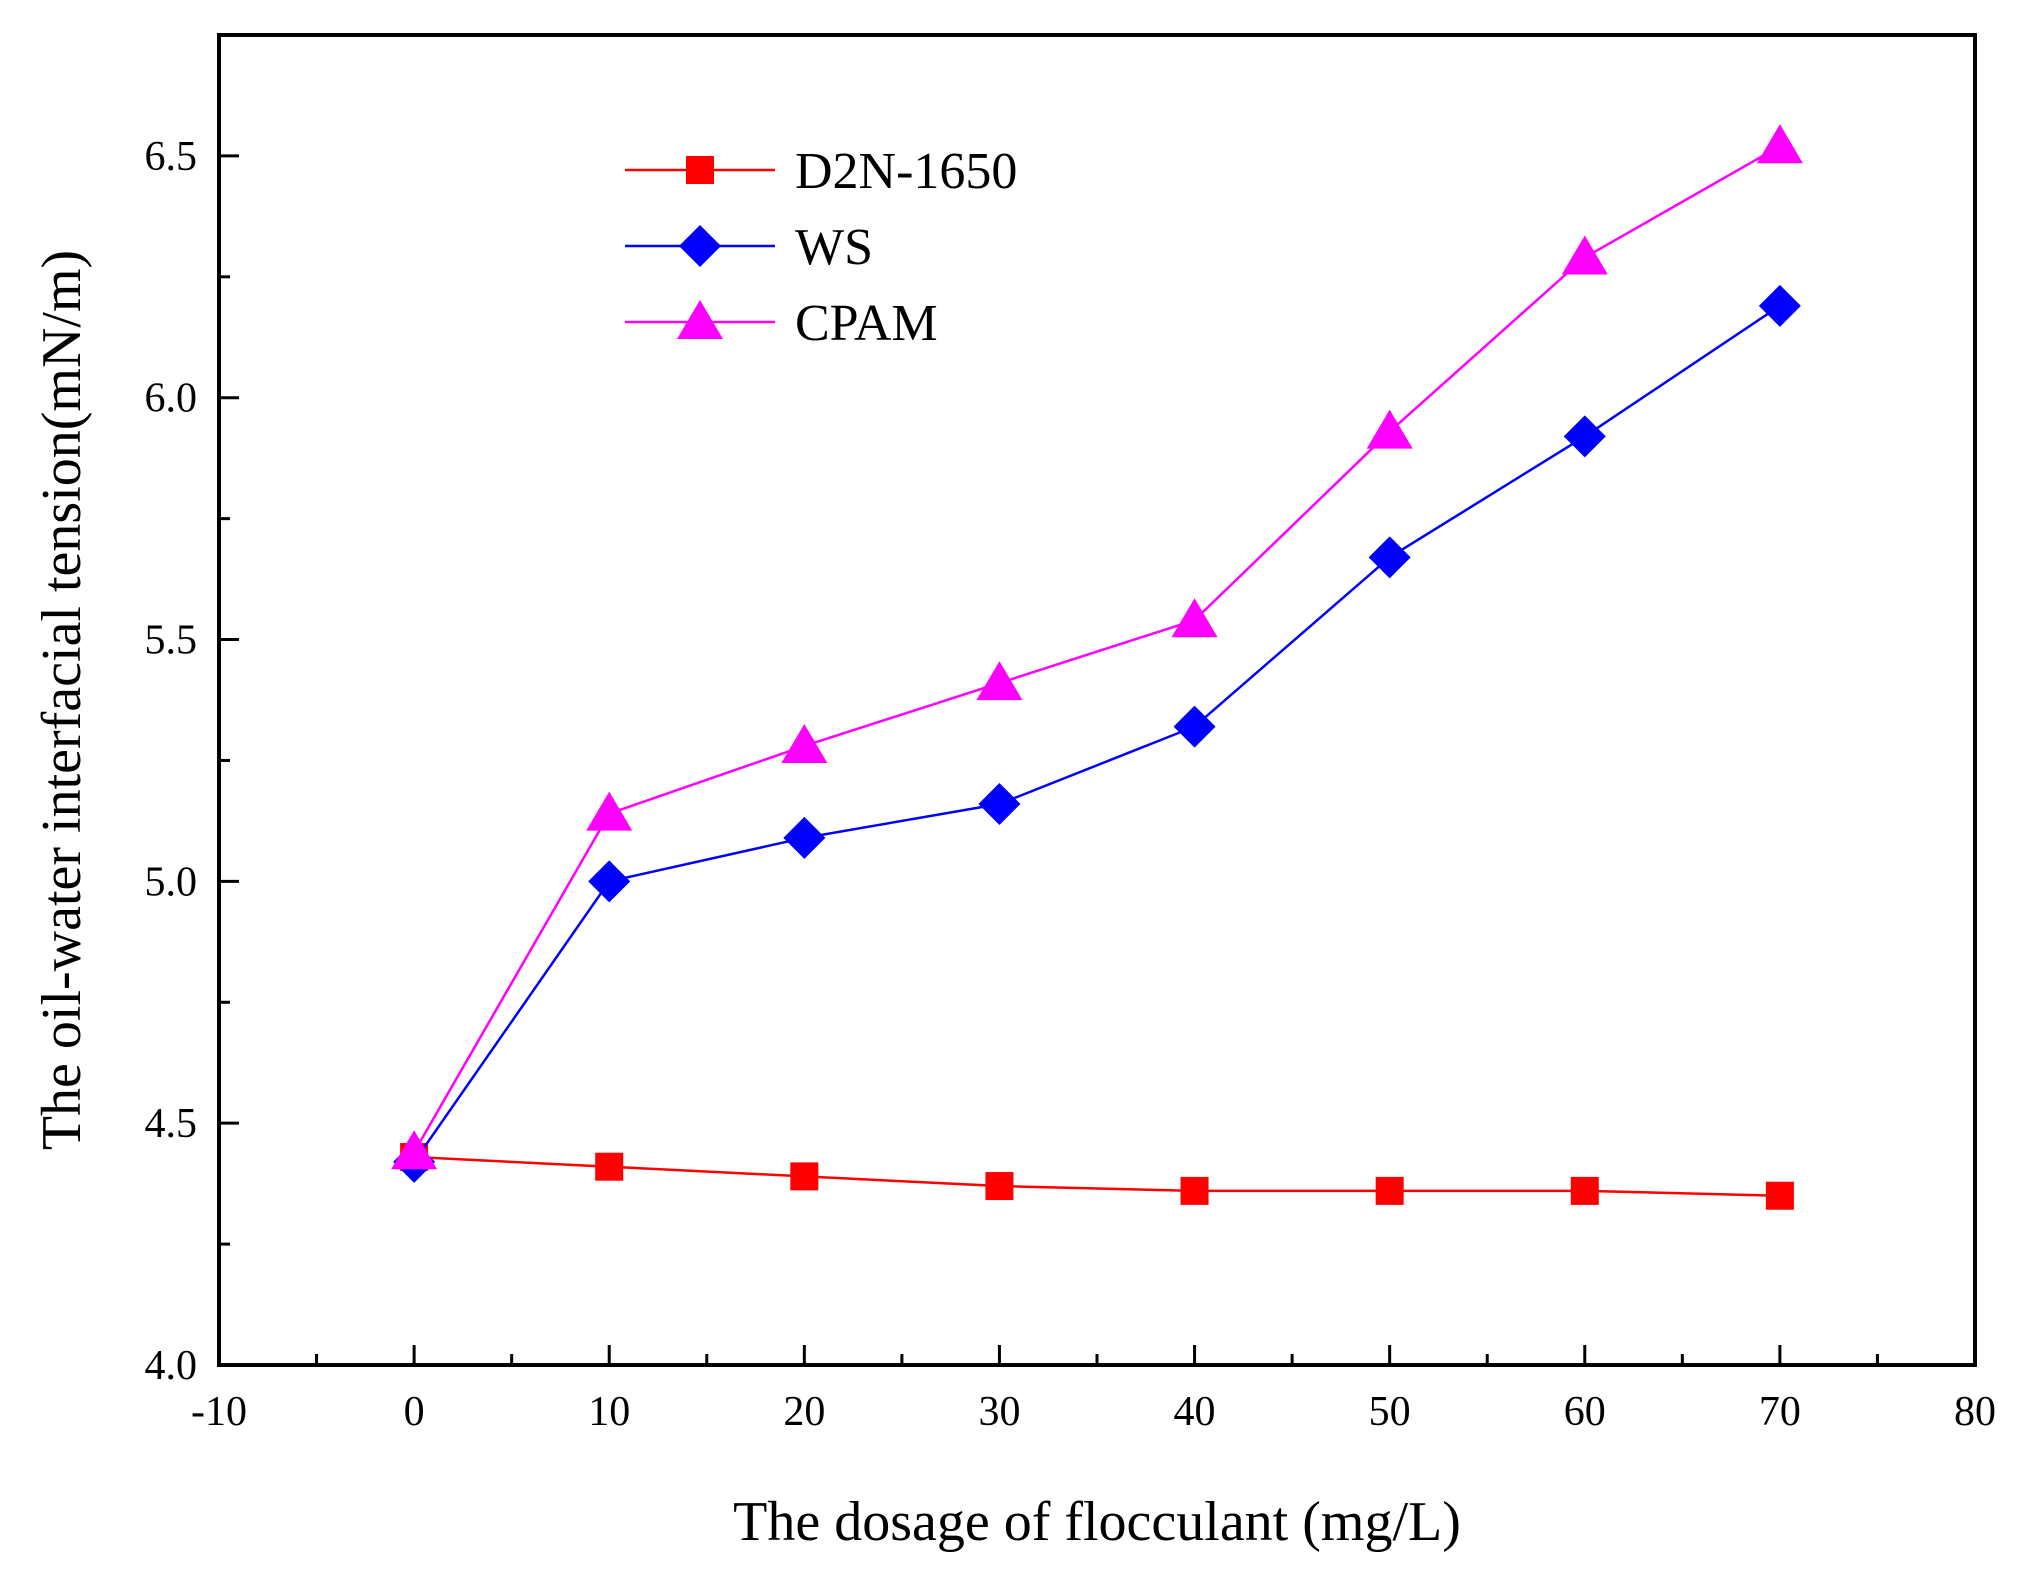 The width and height of the screenshot is (2022, 1571). What do you see at coordinates (1195, 1412) in the screenshot?
I see `x-tick-label: 40` at bounding box center [1195, 1412].